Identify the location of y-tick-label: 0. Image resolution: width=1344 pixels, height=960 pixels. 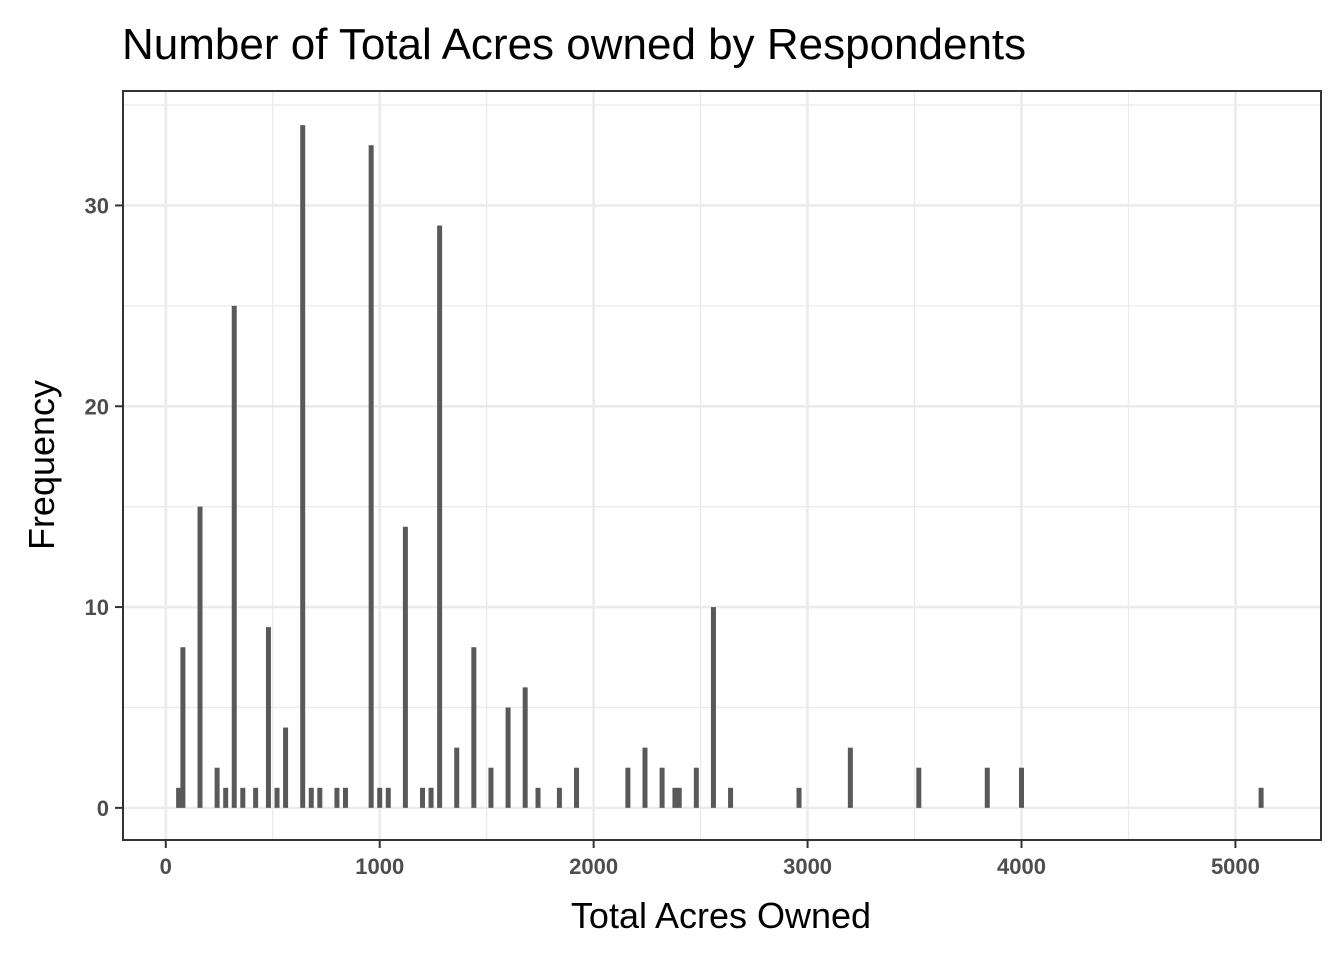
(103, 808).